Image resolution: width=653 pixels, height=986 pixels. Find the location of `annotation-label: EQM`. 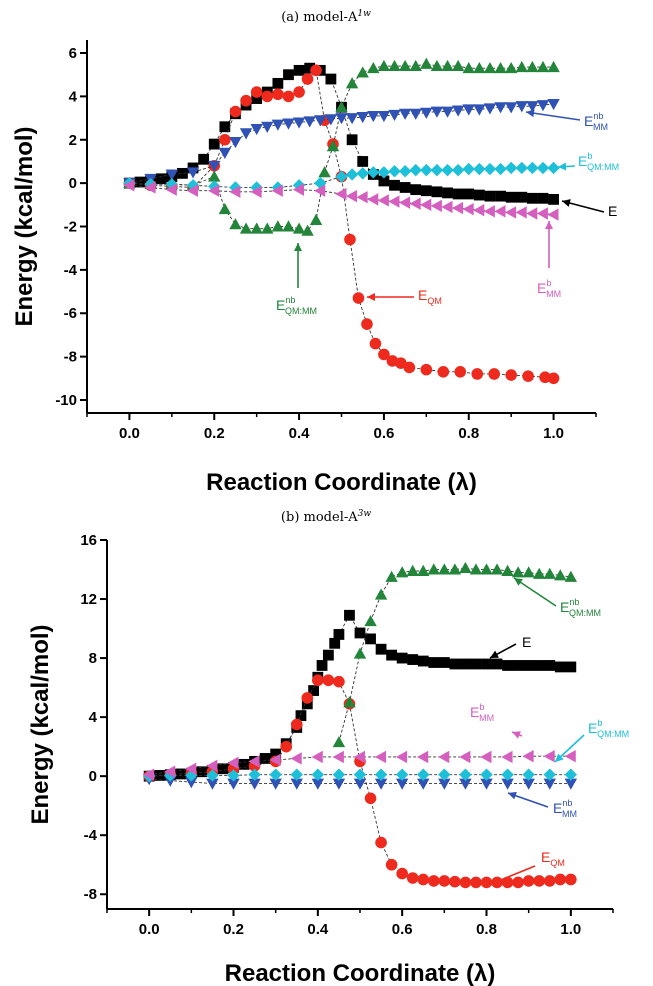

annotation-label: EQM is located at coordinates (430, 296).